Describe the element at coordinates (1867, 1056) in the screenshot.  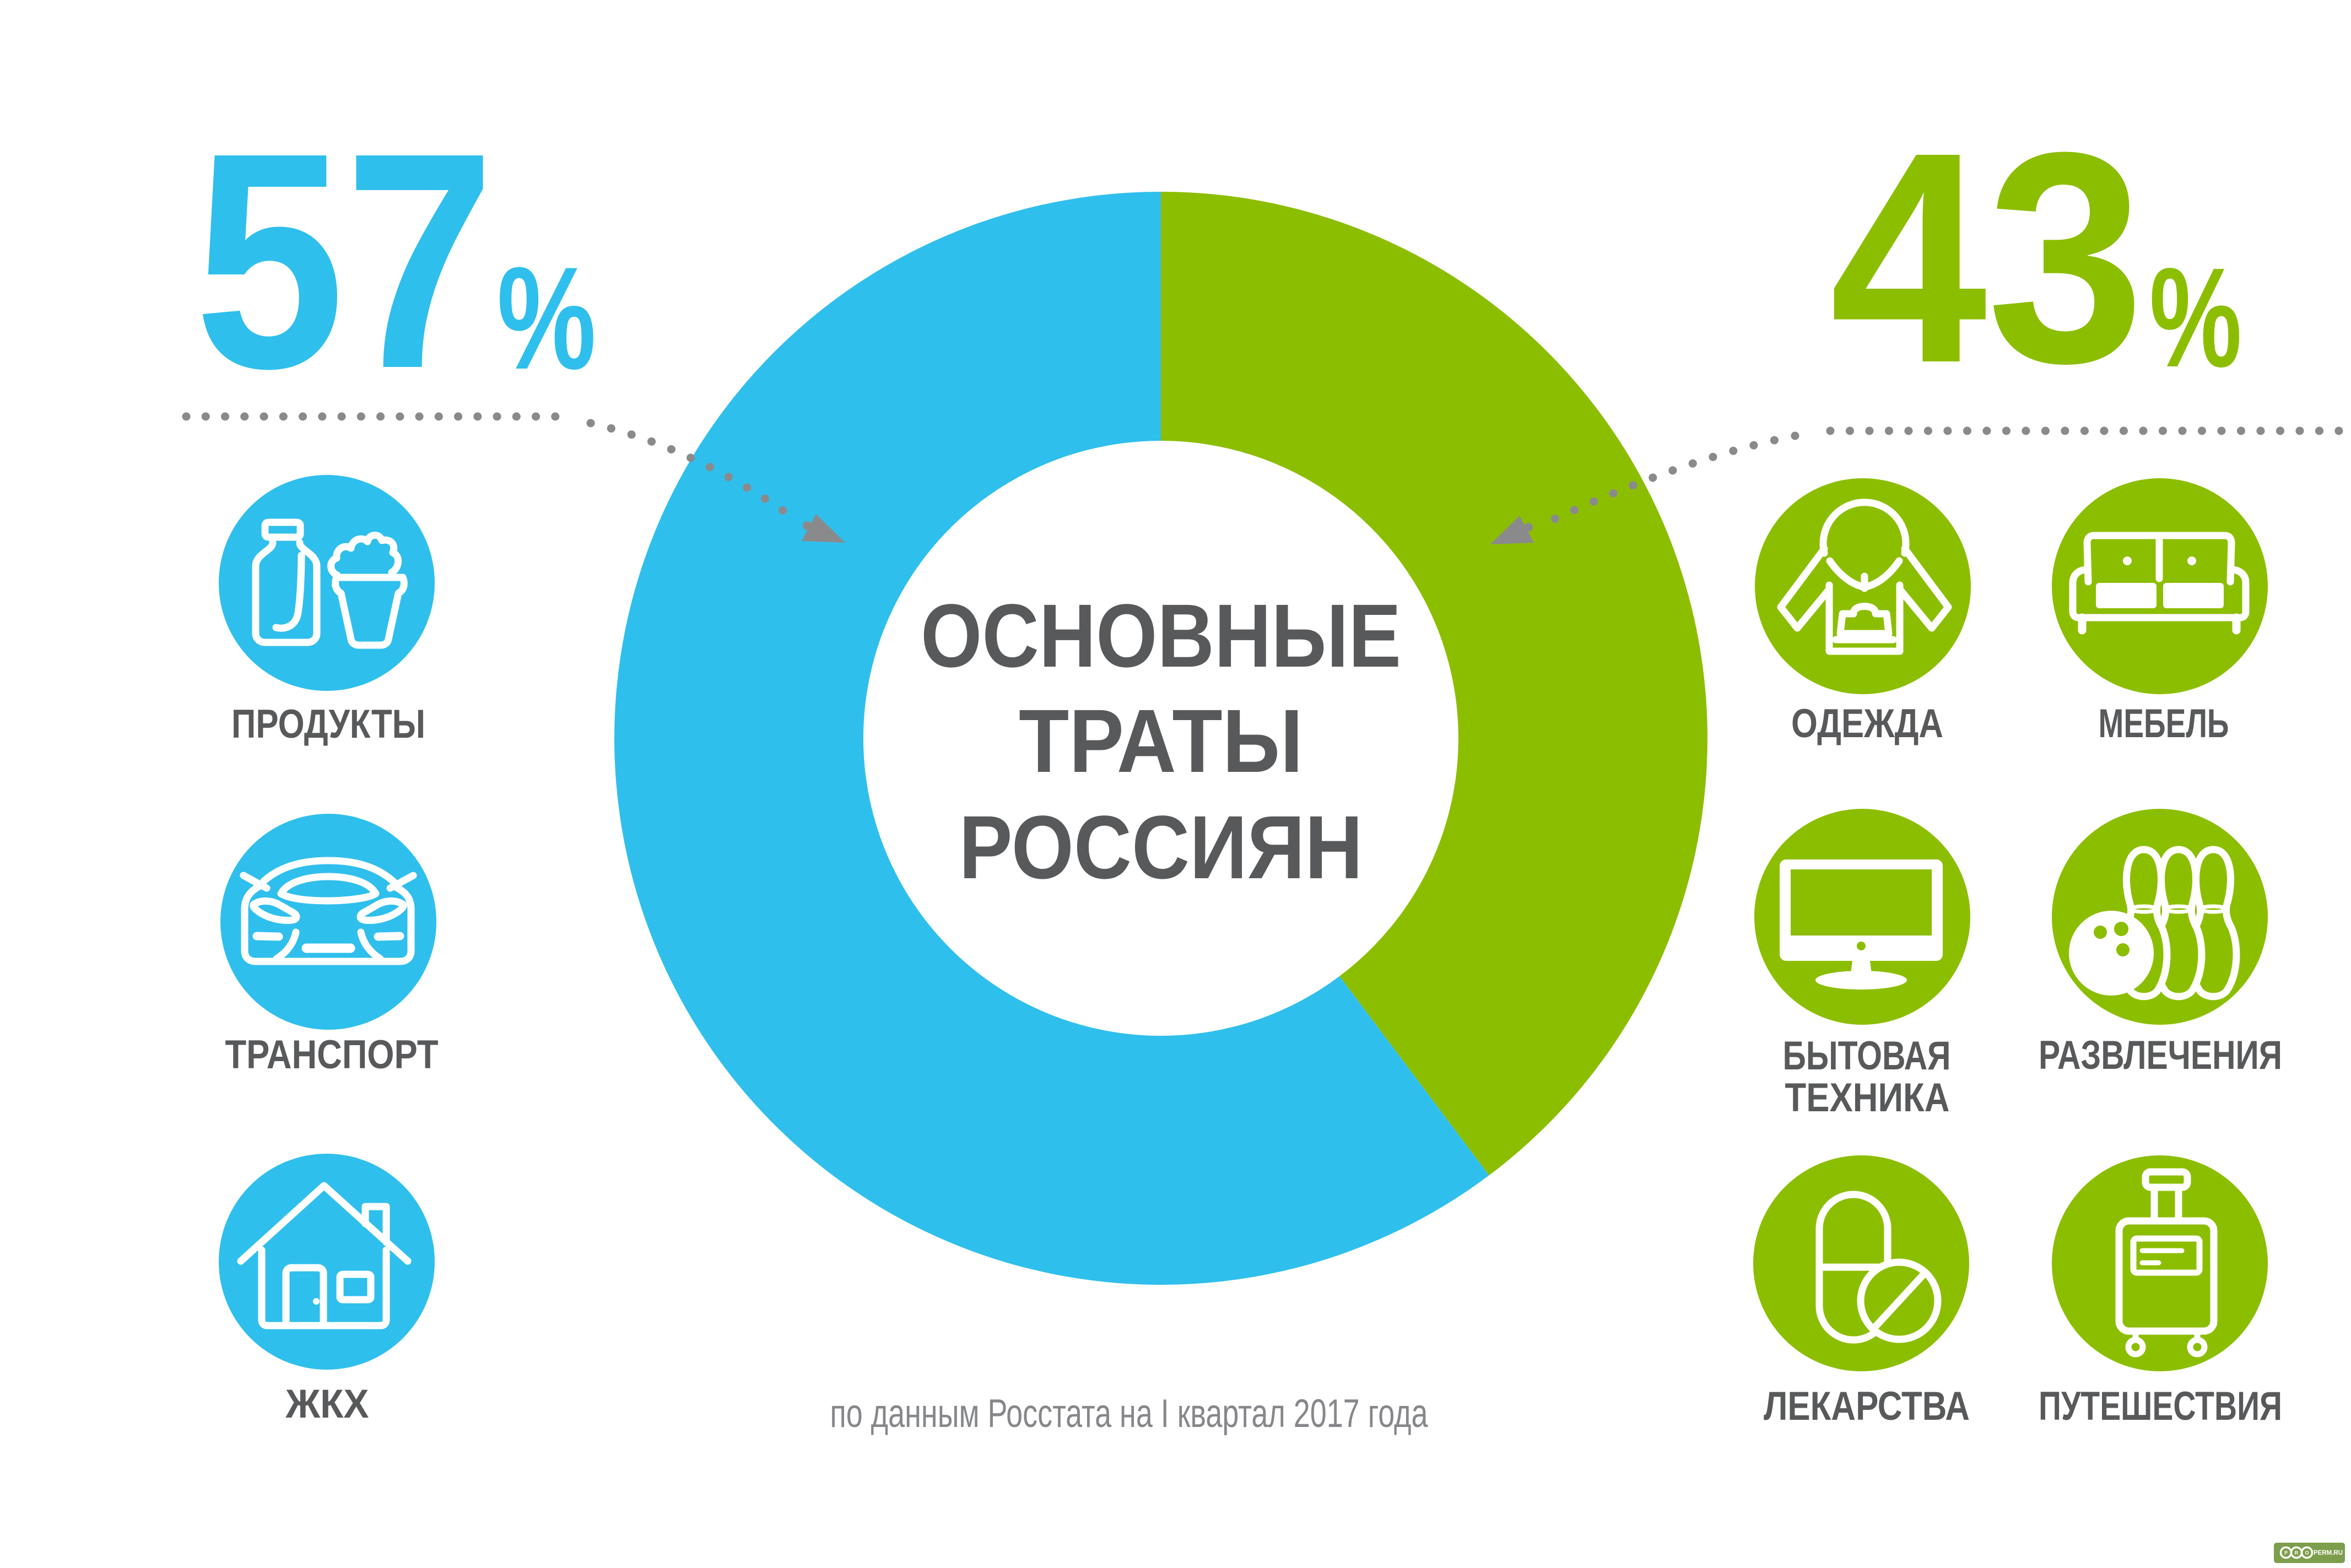
I see `svg-text: БЫТОВАЯ` at that location.